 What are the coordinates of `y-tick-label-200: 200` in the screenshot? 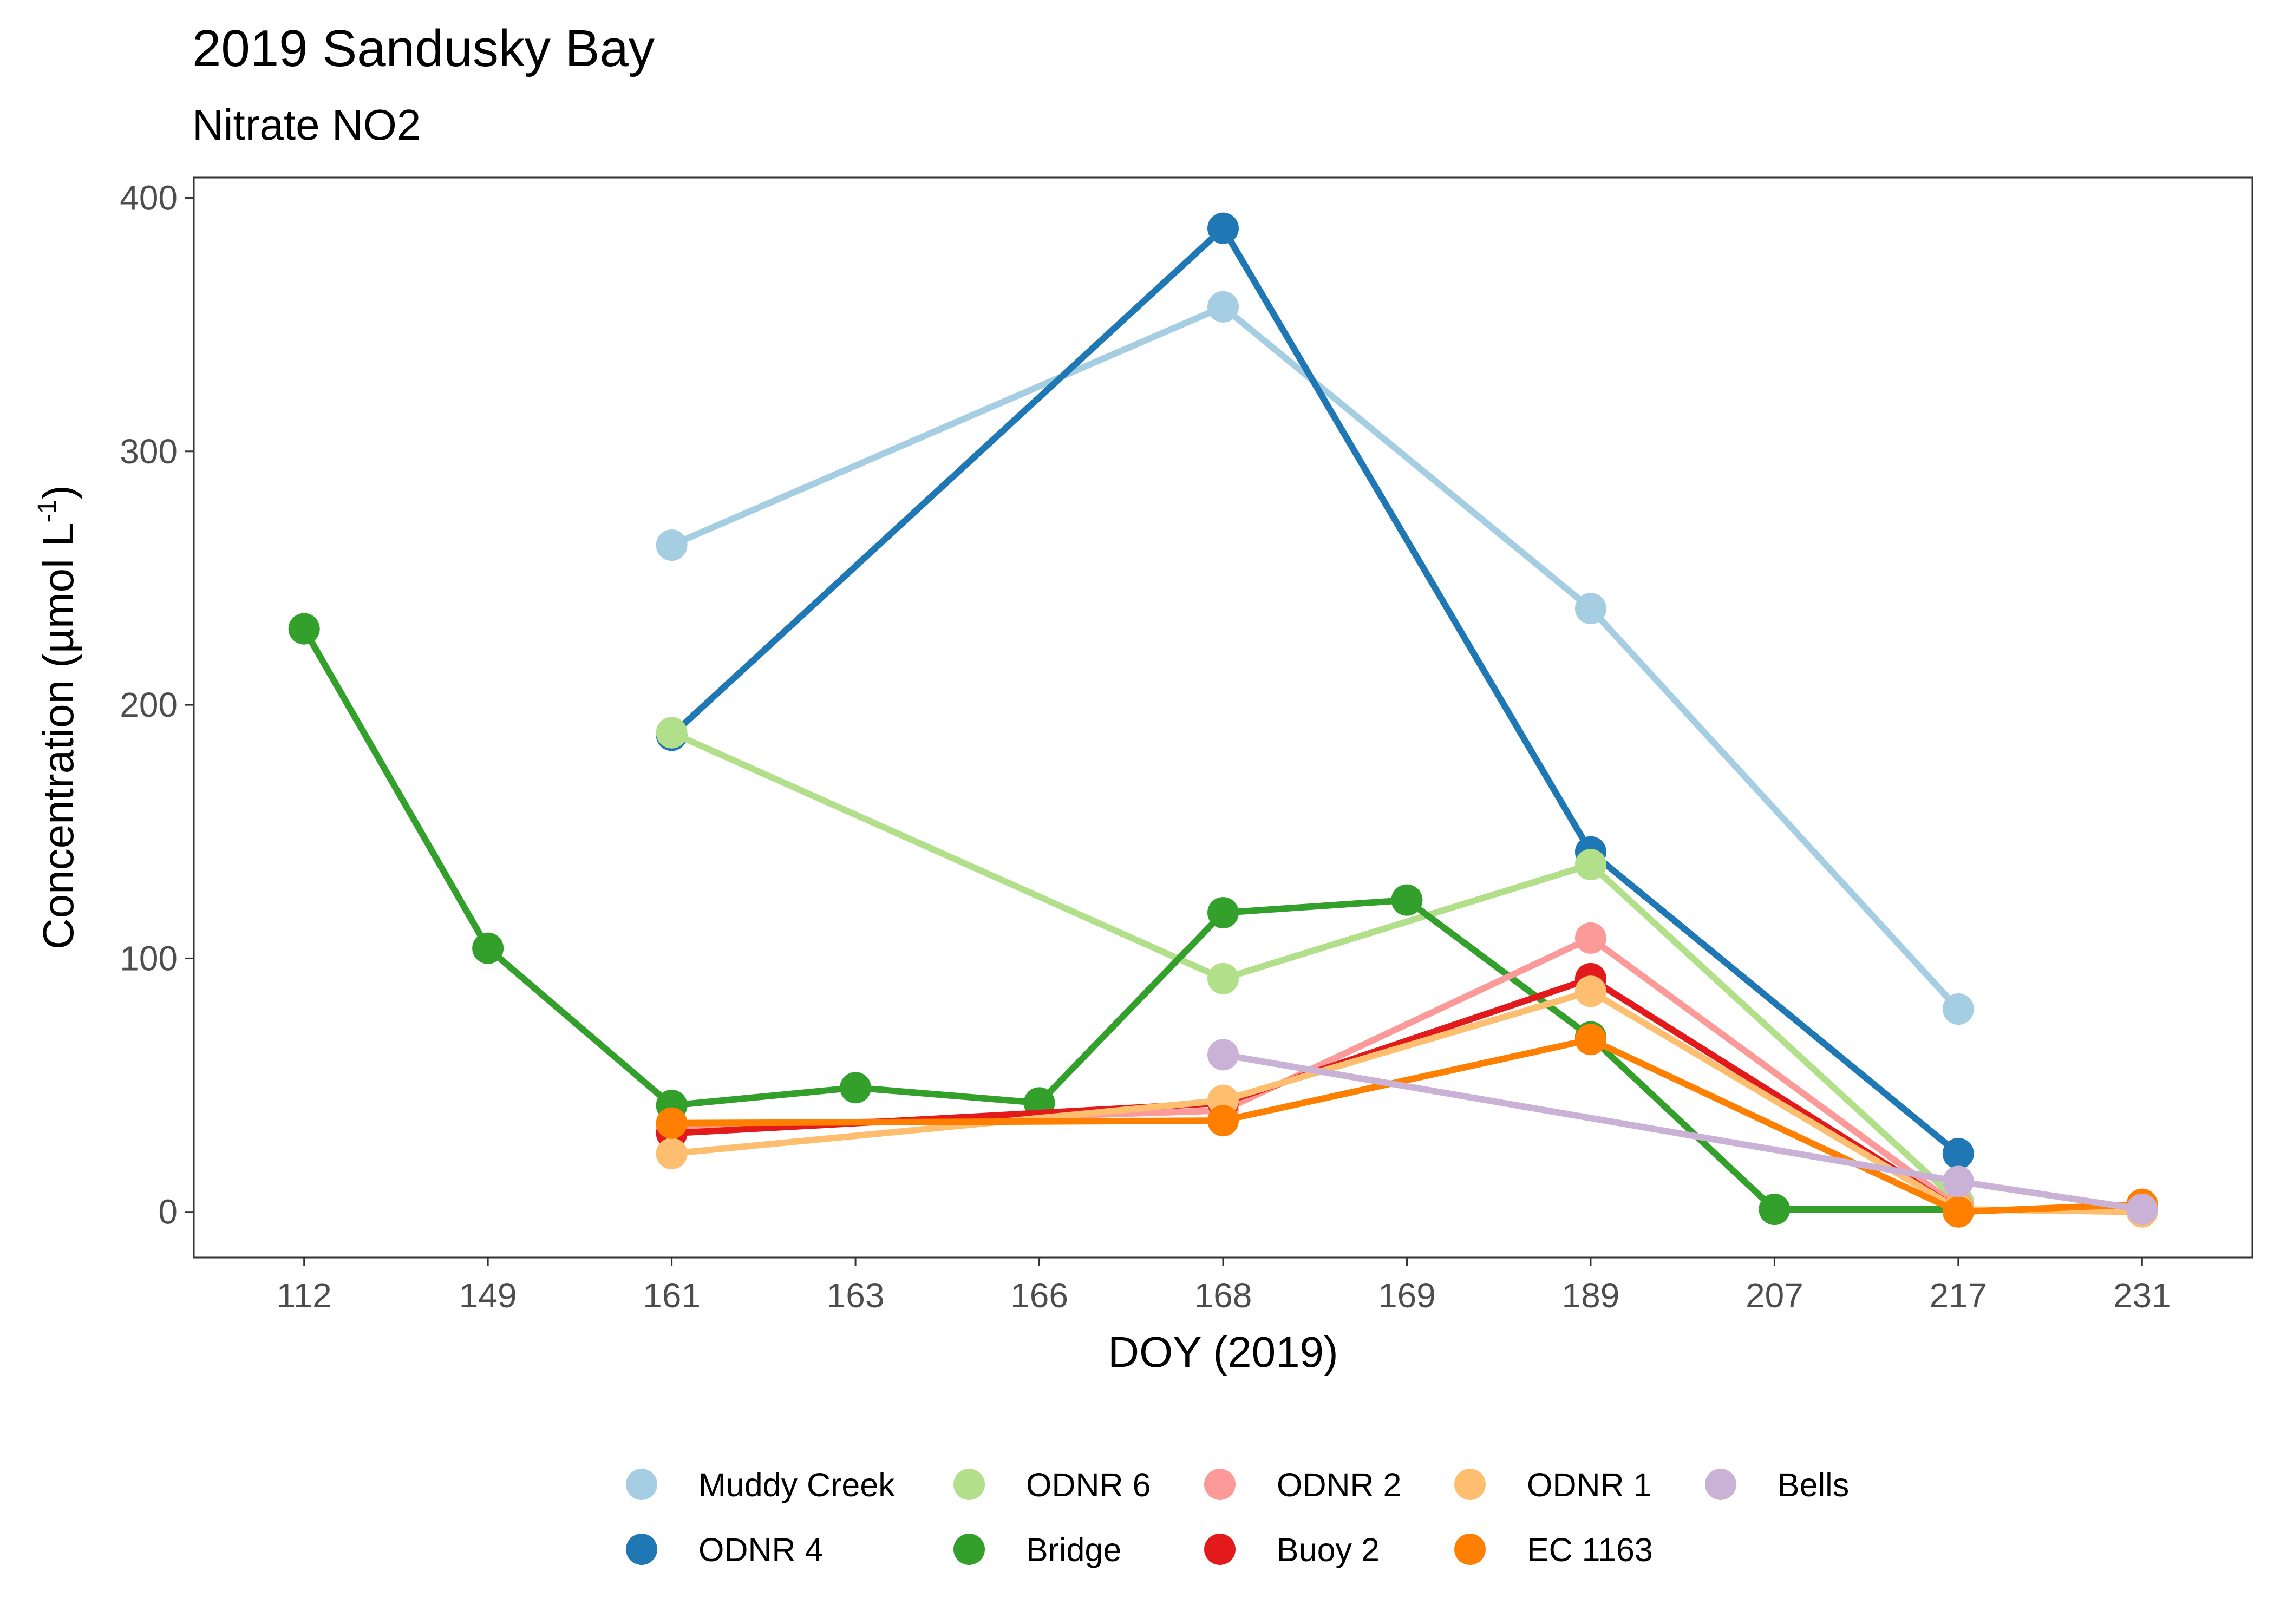 It's located at (149, 704).